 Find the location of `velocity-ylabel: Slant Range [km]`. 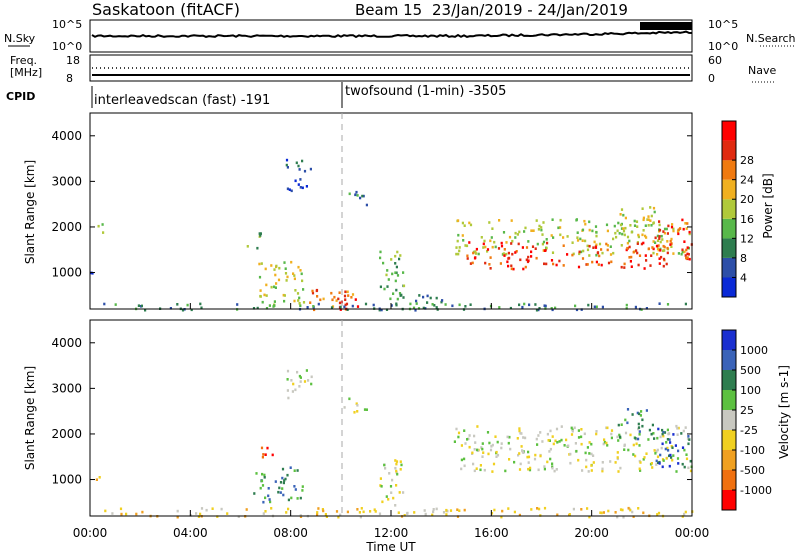

velocity-ylabel: Slant Range [km] is located at coordinates (30, 418).